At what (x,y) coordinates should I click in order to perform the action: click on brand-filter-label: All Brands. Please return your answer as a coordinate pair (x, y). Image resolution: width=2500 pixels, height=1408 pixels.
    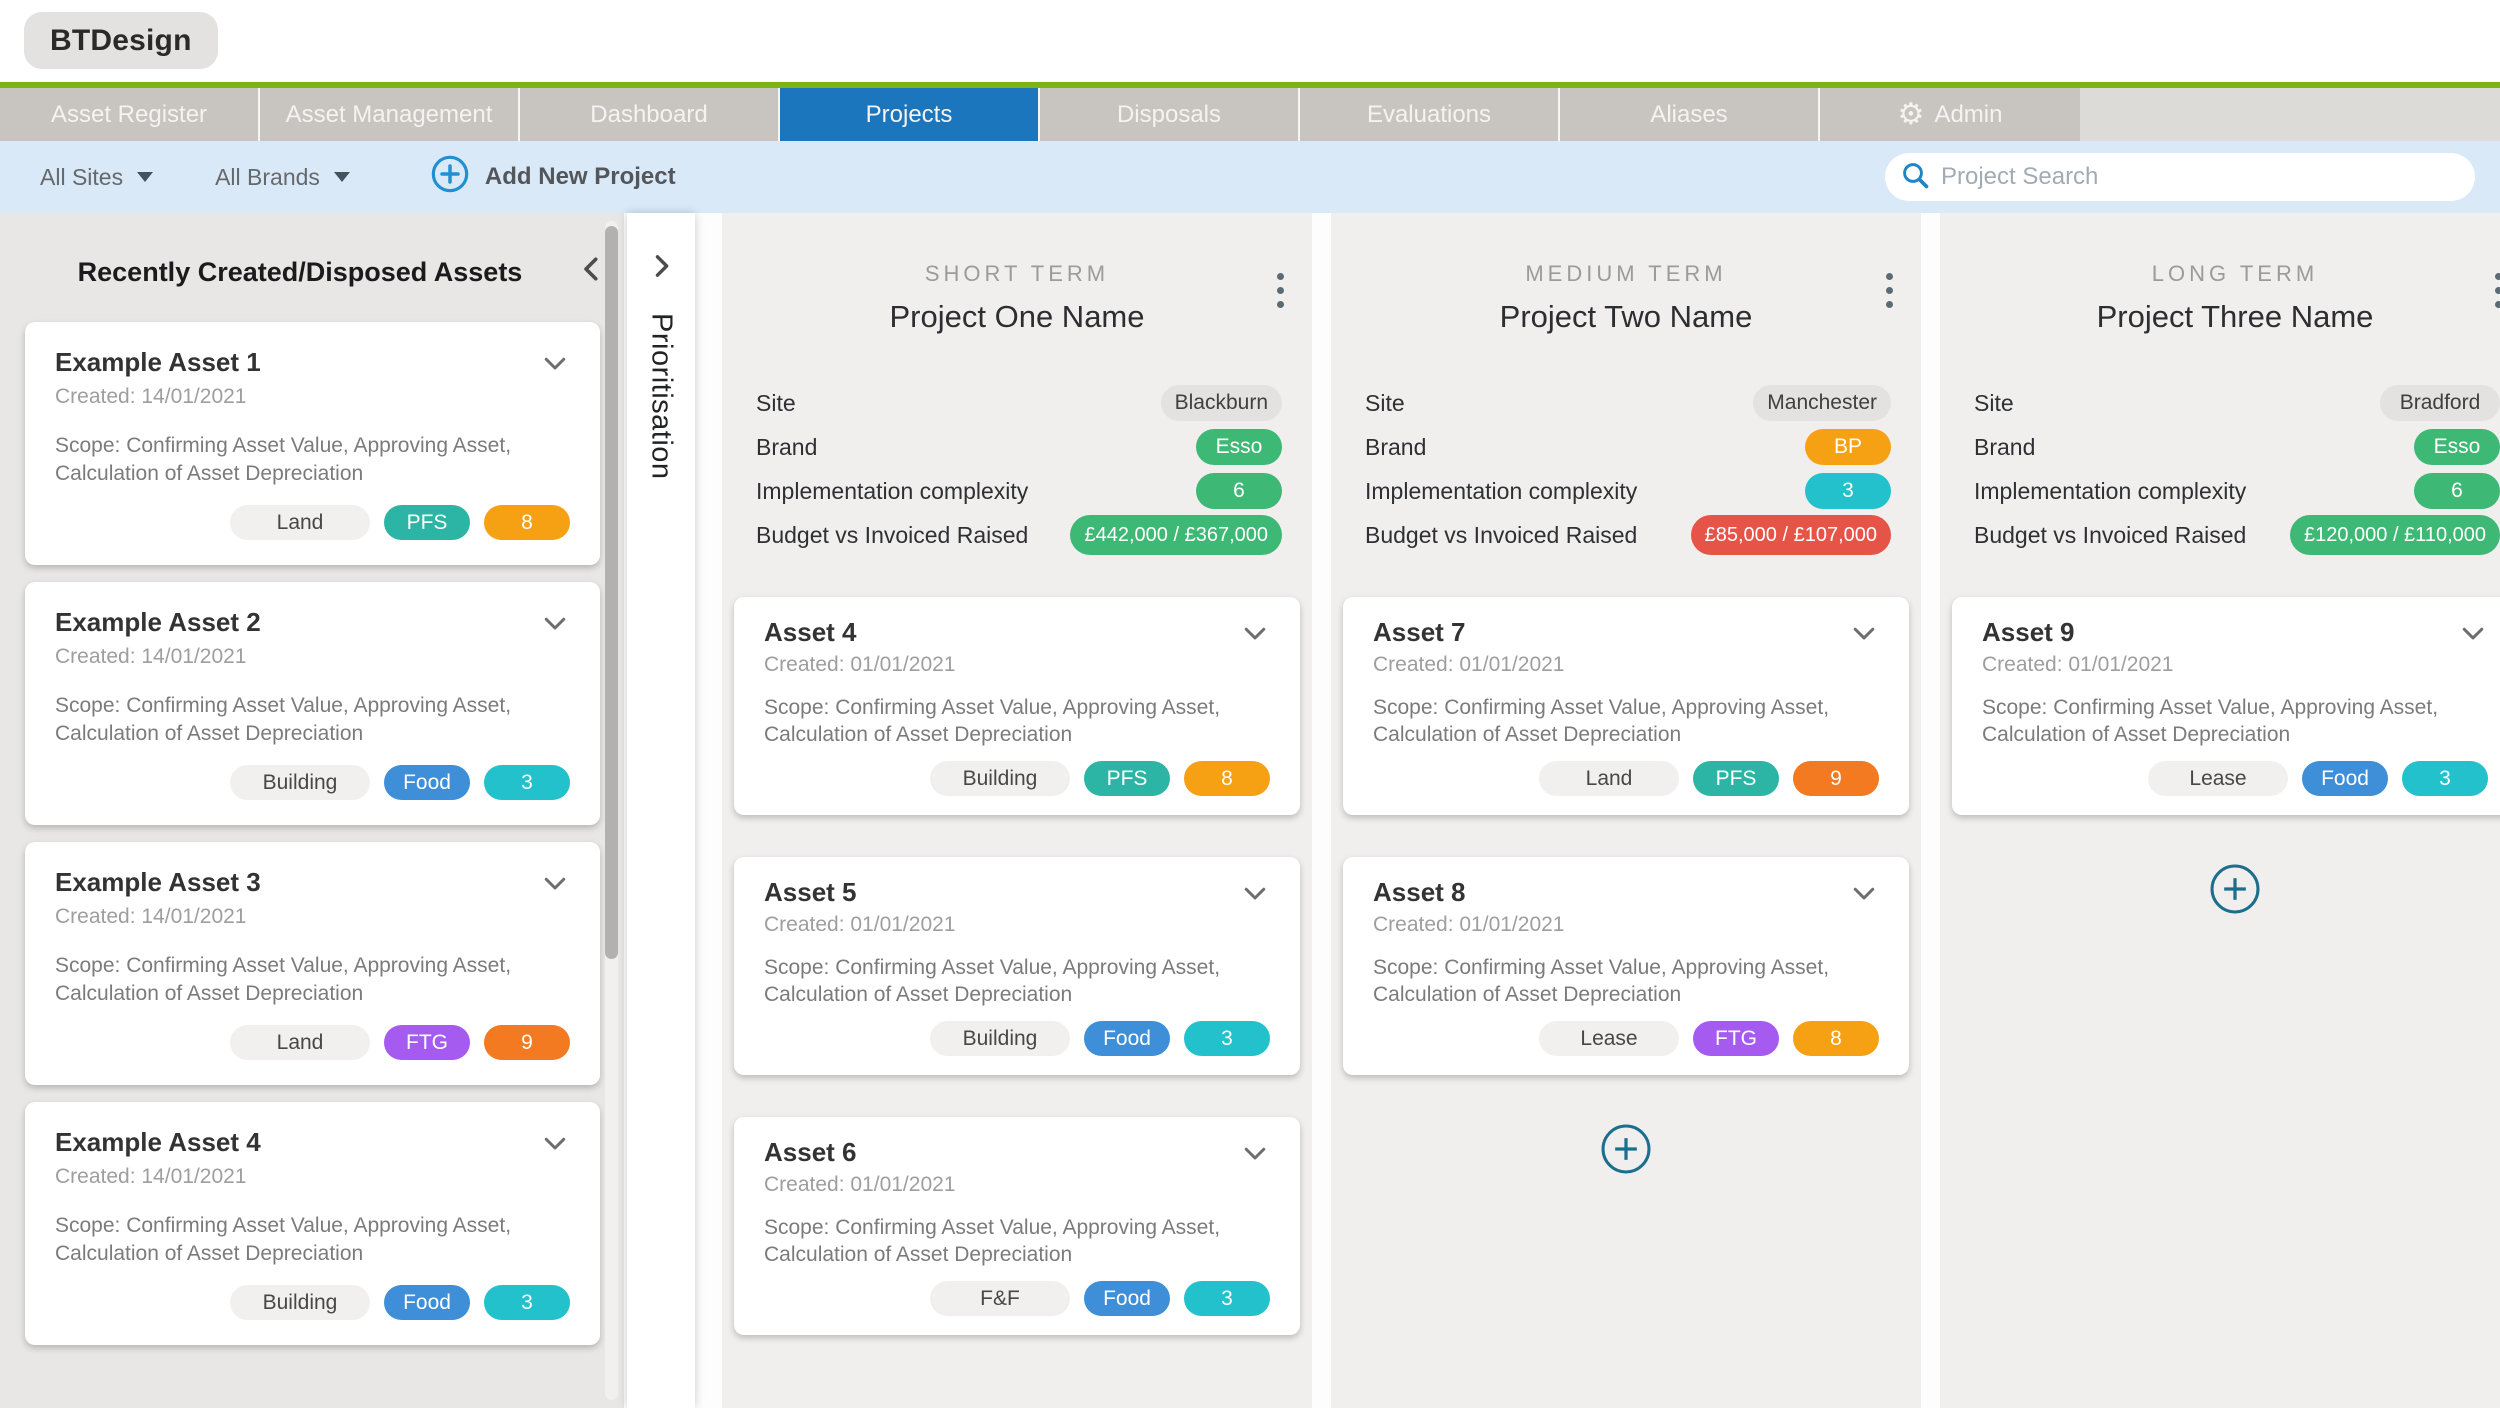
    Looking at the image, I should click on (267, 176).